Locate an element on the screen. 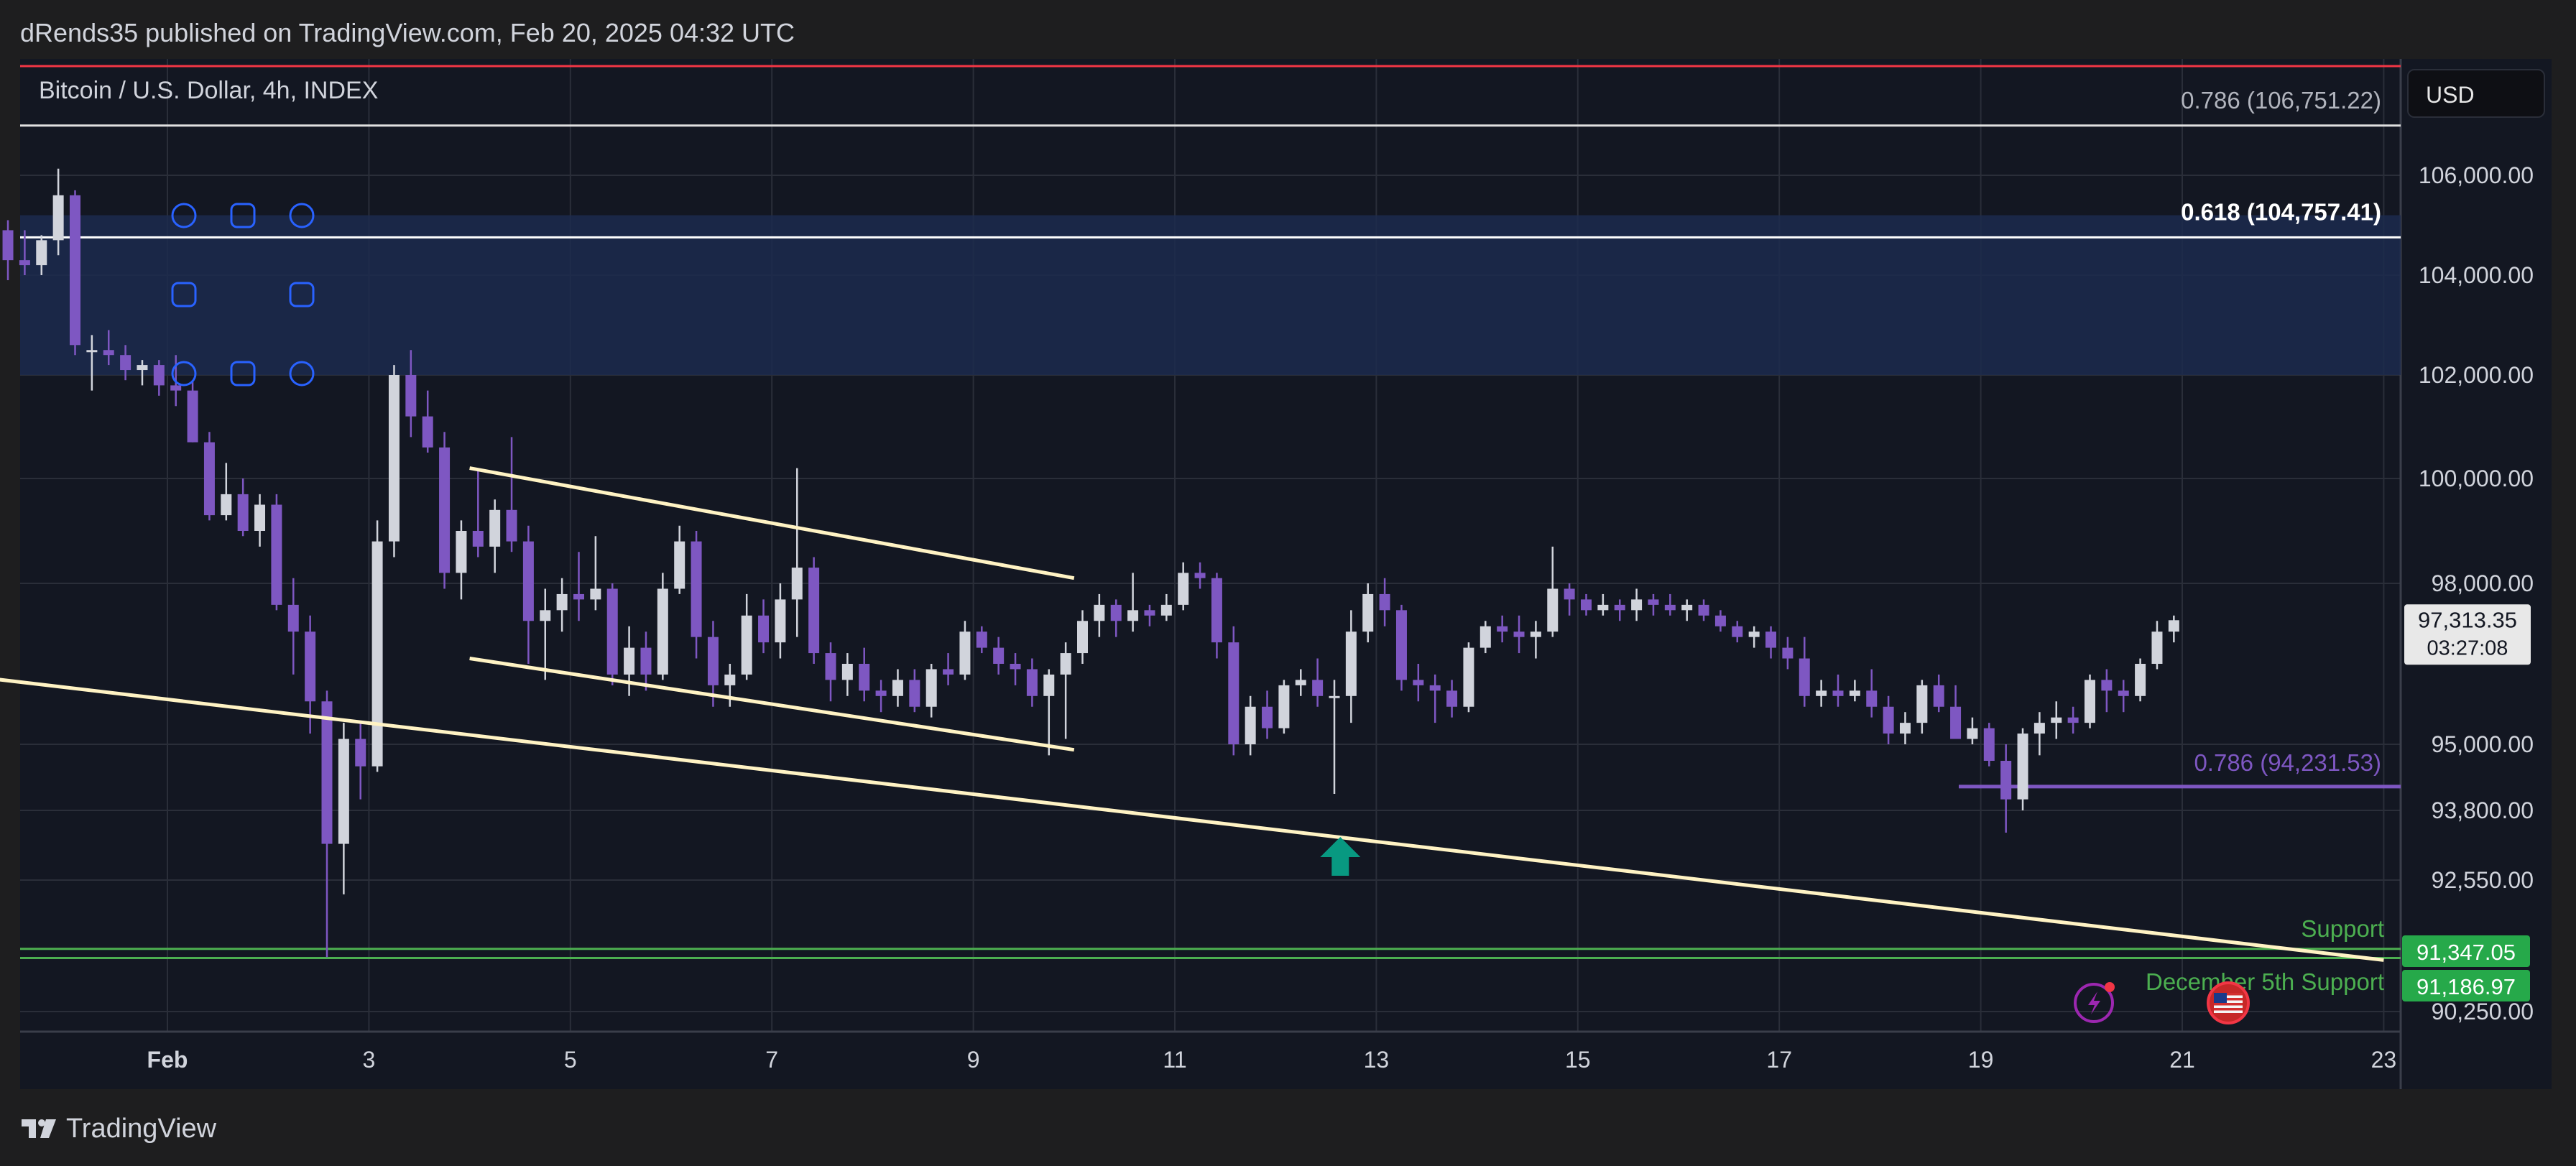  last-price-label: 97,313.35 is located at coordinates (2468, 619).